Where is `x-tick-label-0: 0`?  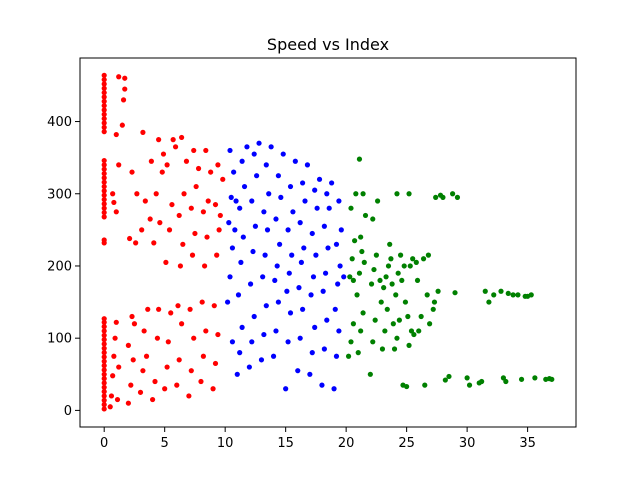 x-tick-label-0: 0 is located at coordinates (104, 443).